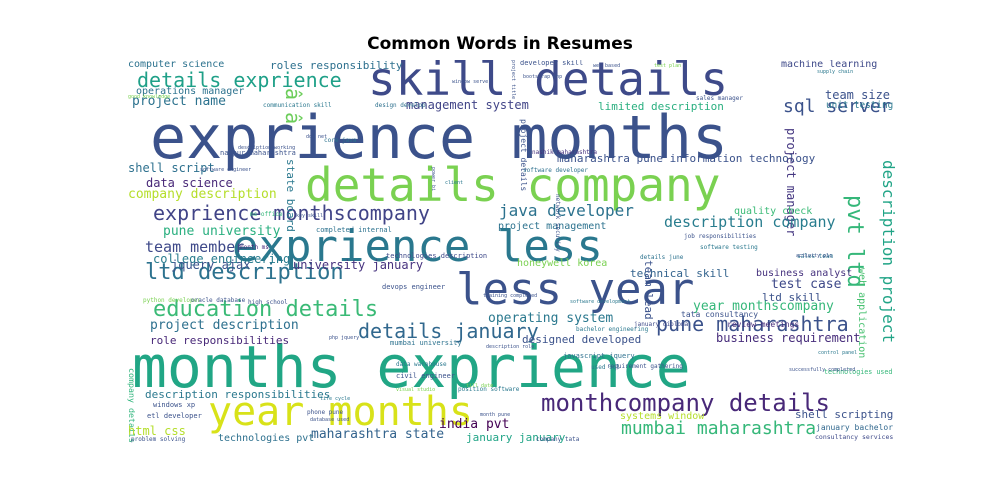 The image size is (1000, 500). What do you see at coordinates (268, 302) in the screenshot?
I see `word-high-school: high school` at bounding box center [268, 302].